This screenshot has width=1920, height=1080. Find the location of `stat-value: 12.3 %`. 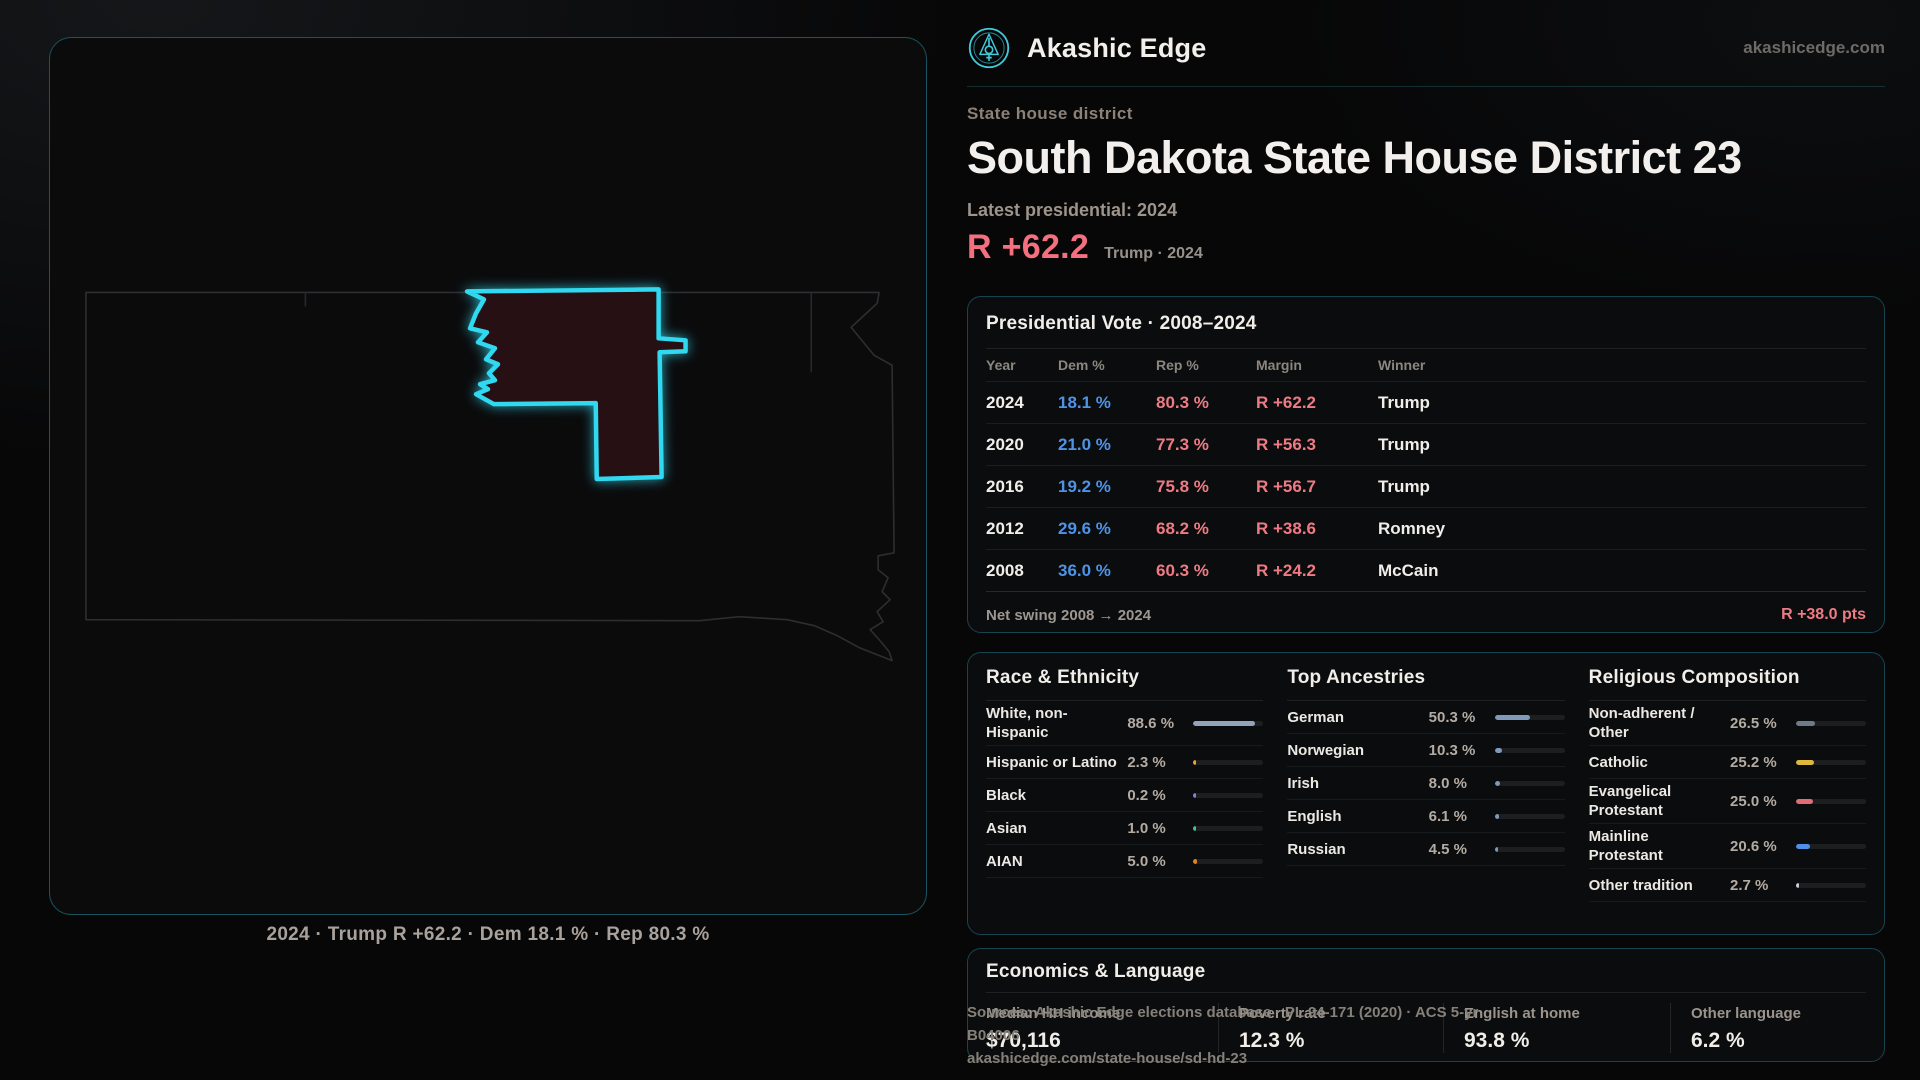

stat-value: 12.3 % is located at coordinates (1272, 1040).